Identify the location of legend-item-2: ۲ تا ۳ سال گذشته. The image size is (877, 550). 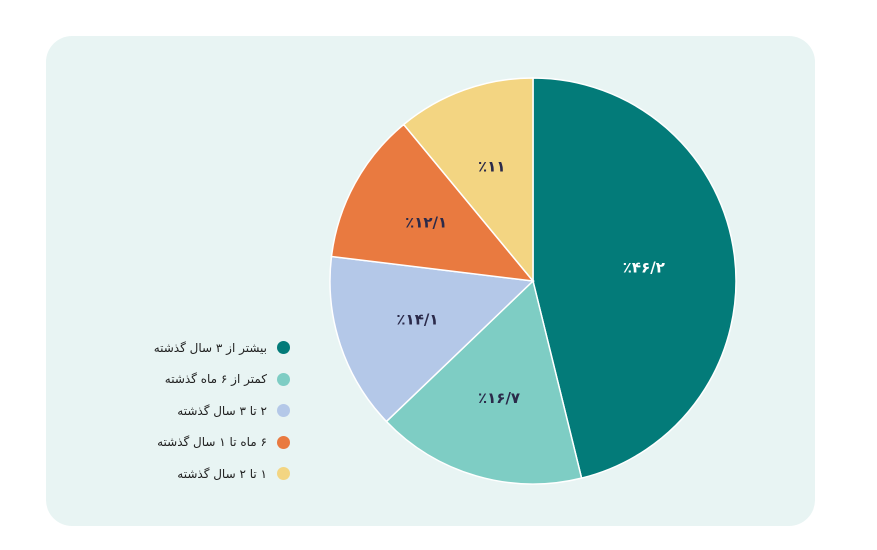
(215, 411).